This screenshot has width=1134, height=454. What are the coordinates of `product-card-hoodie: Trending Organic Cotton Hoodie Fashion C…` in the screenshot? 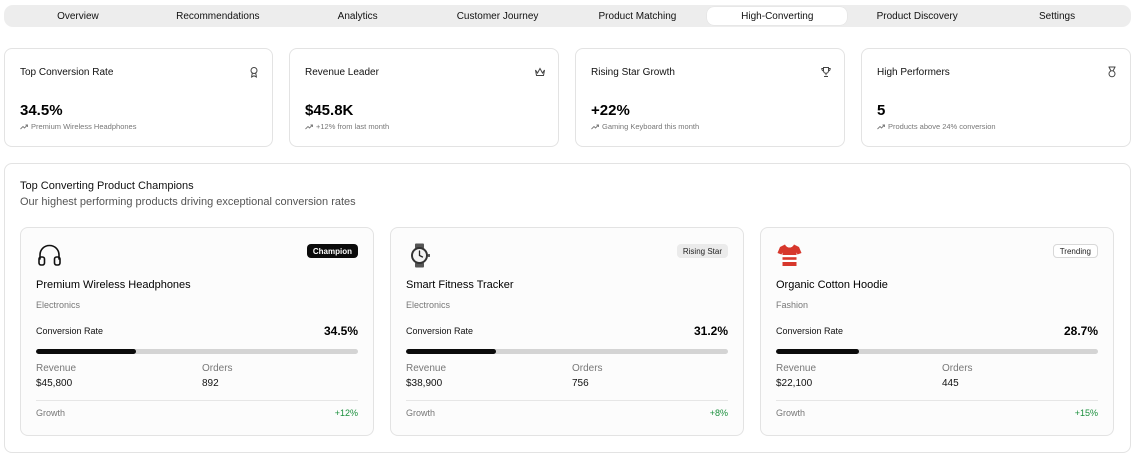 It's located at (937, 331).